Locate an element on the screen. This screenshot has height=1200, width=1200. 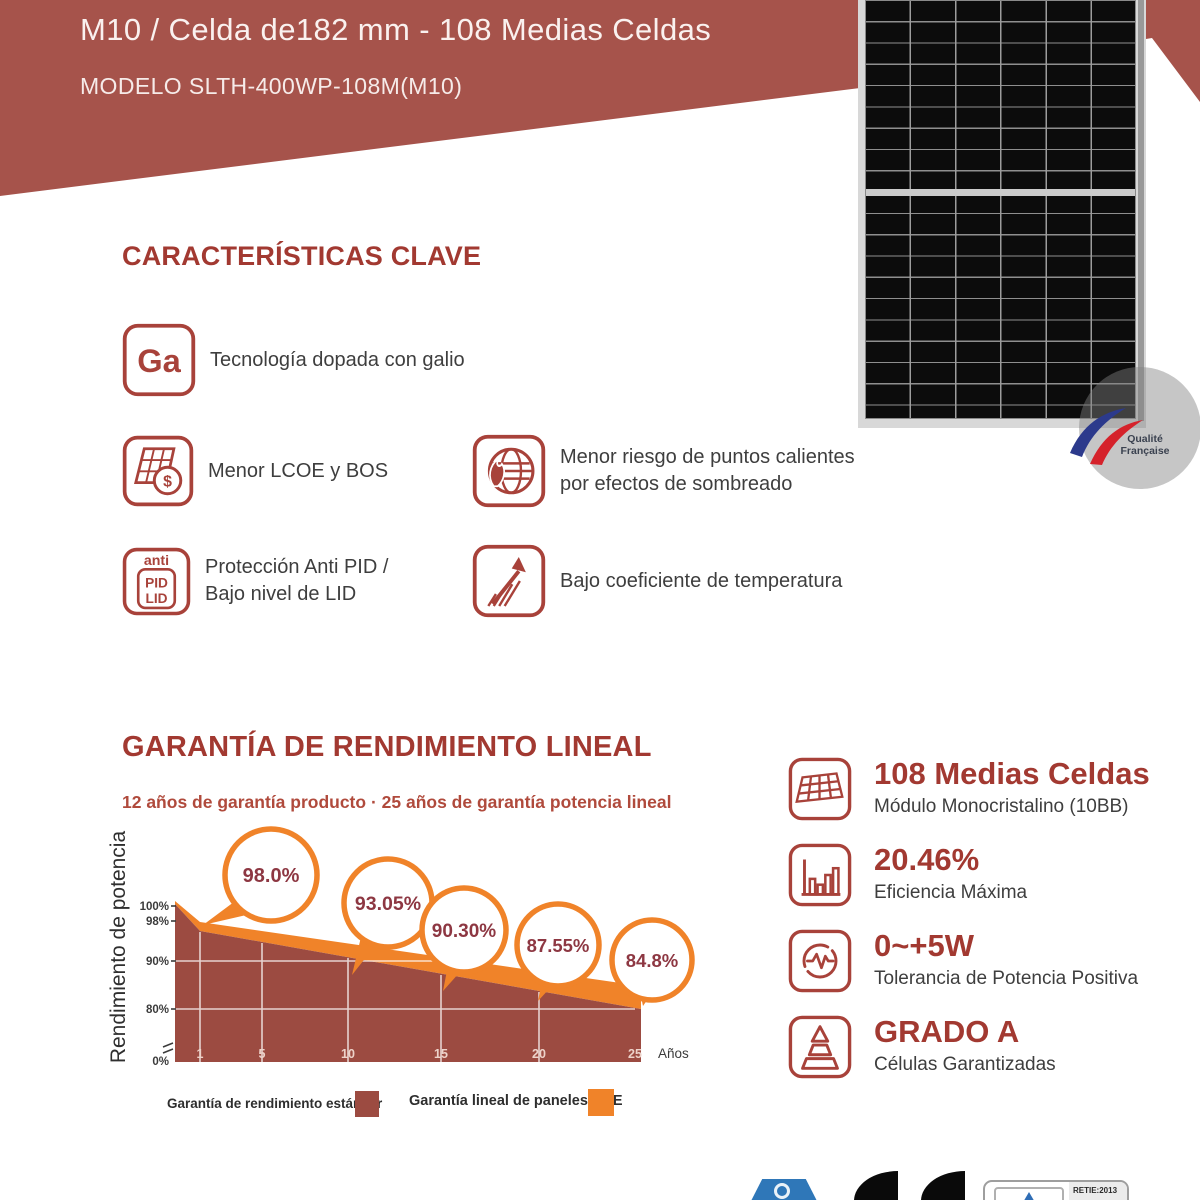
stat-label: Módulo Monocristalino (10BB) is located at coordinates (1001, 806).